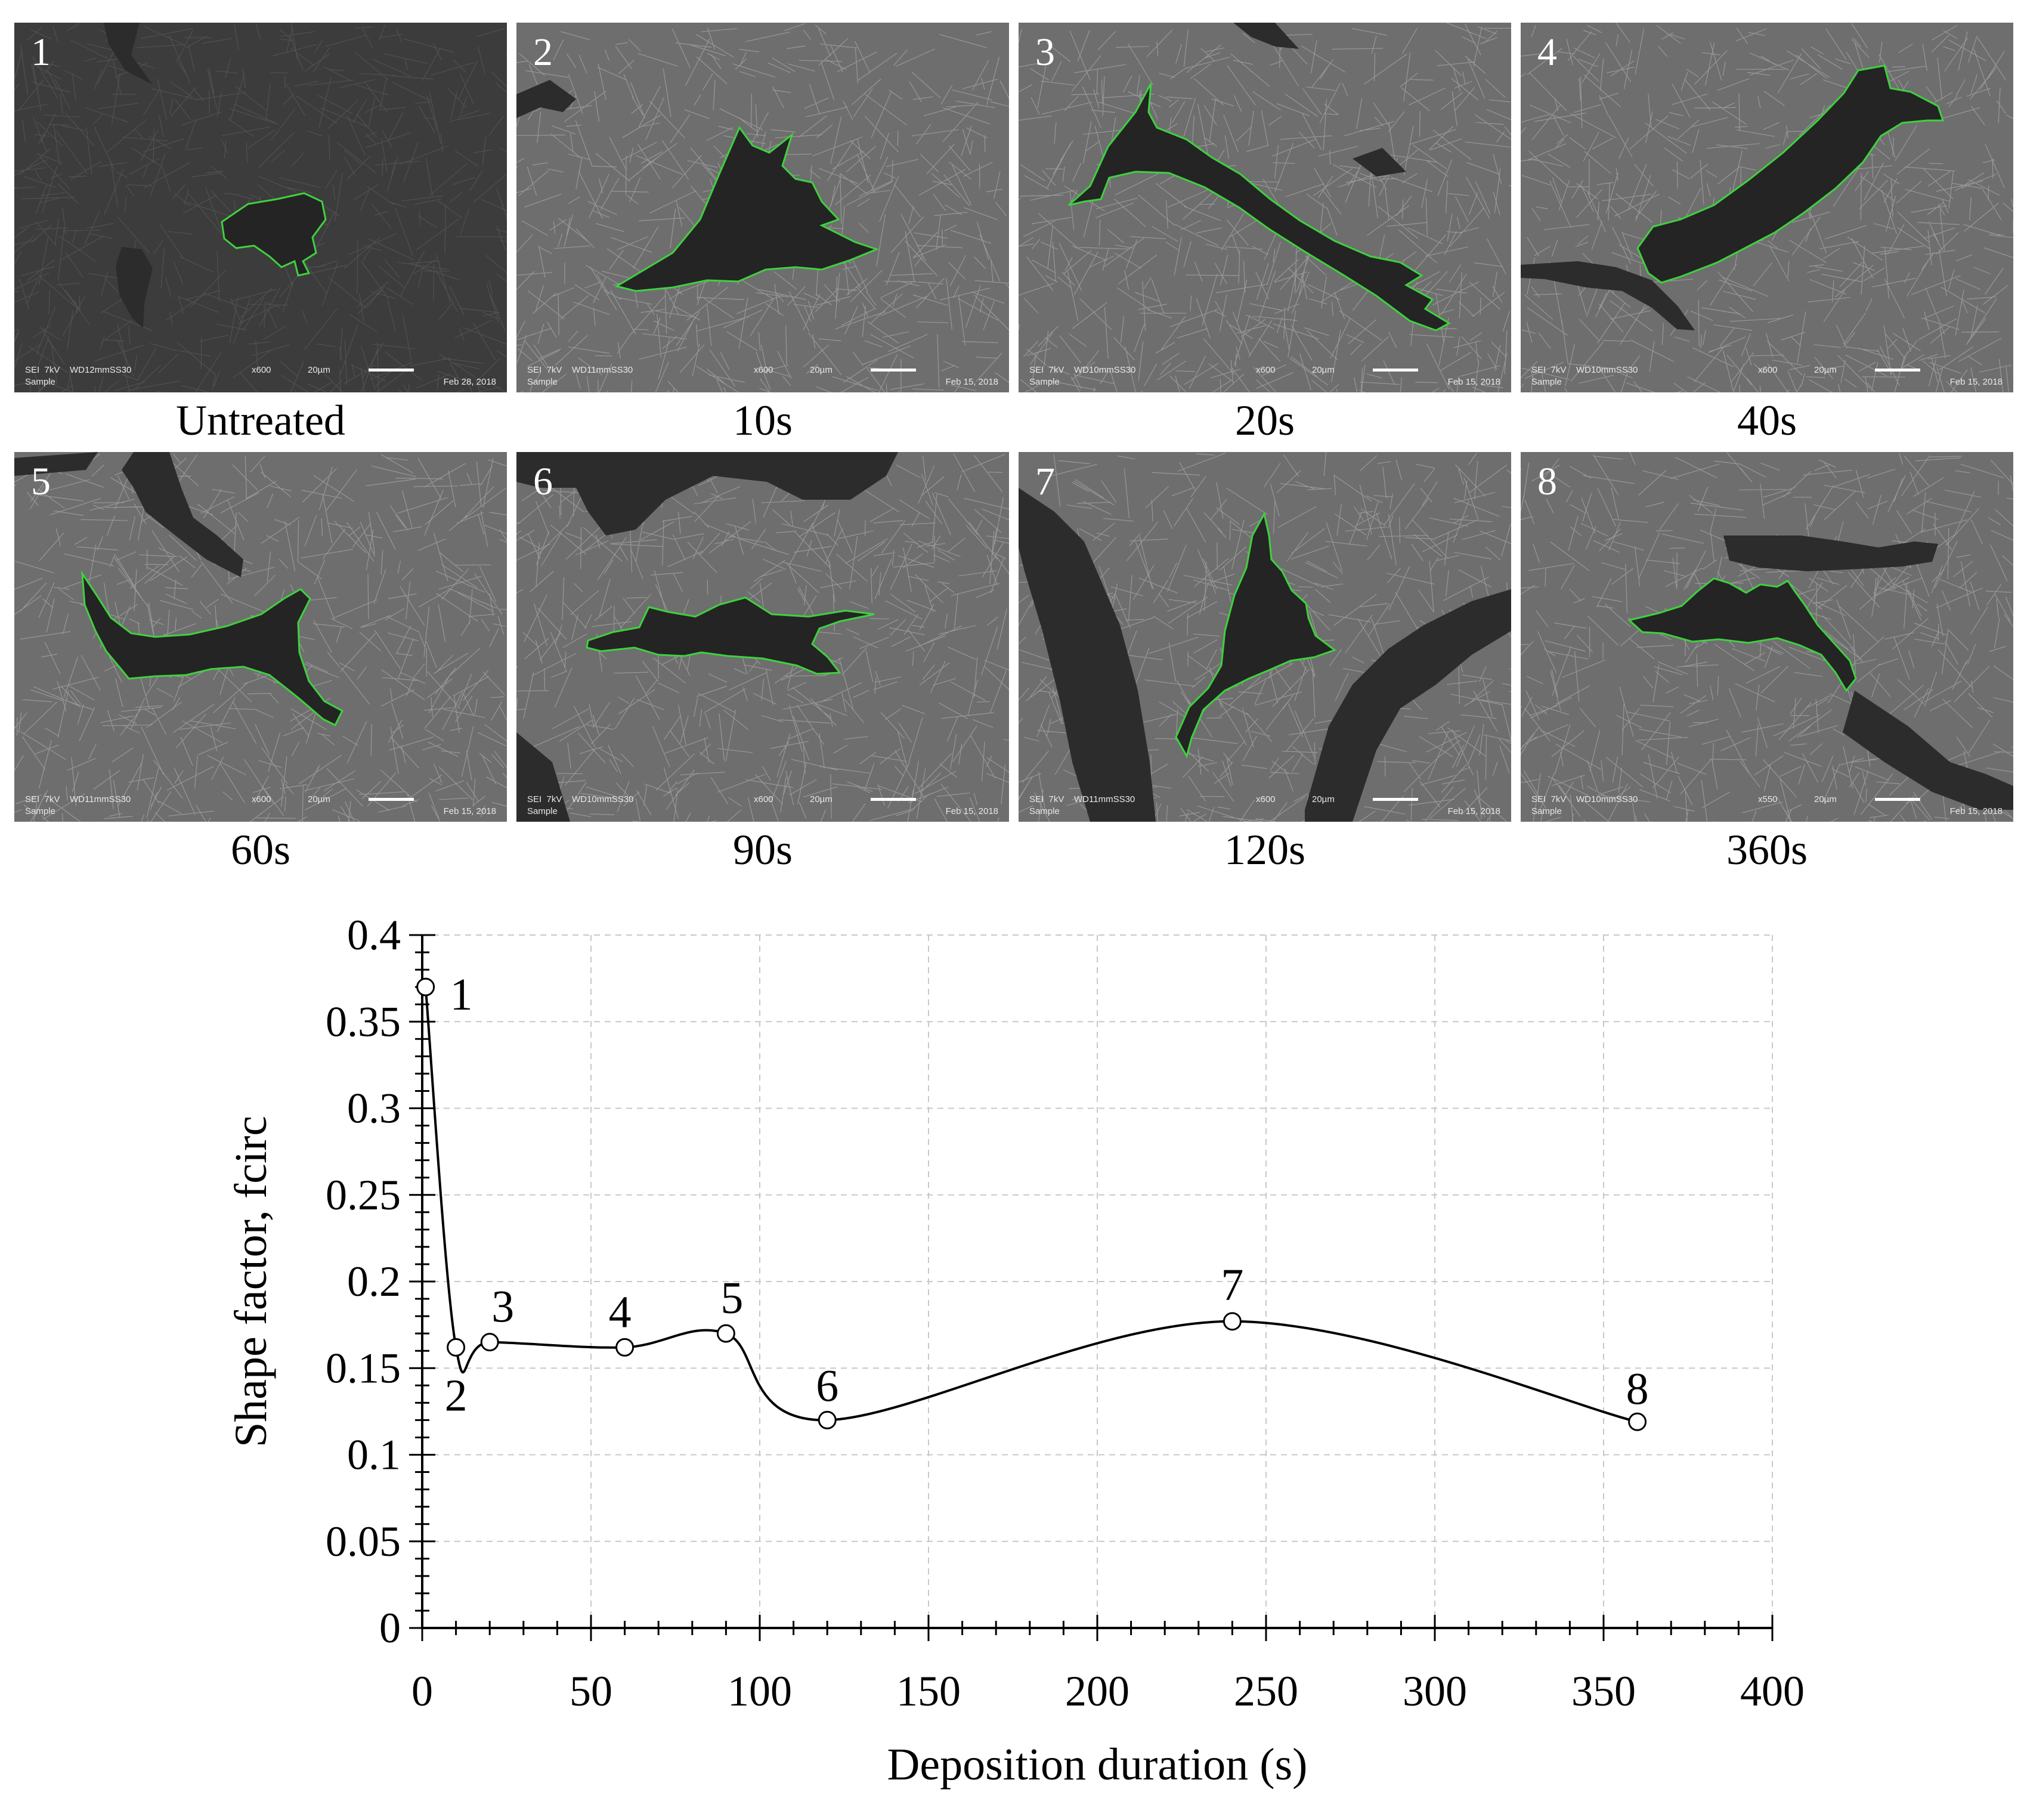 The image size is (2024, 1820). What do you see at coordinates (1768, 799) in the screenshot?
I see `magnification-text: x550` at bounding box center [1768, 799].